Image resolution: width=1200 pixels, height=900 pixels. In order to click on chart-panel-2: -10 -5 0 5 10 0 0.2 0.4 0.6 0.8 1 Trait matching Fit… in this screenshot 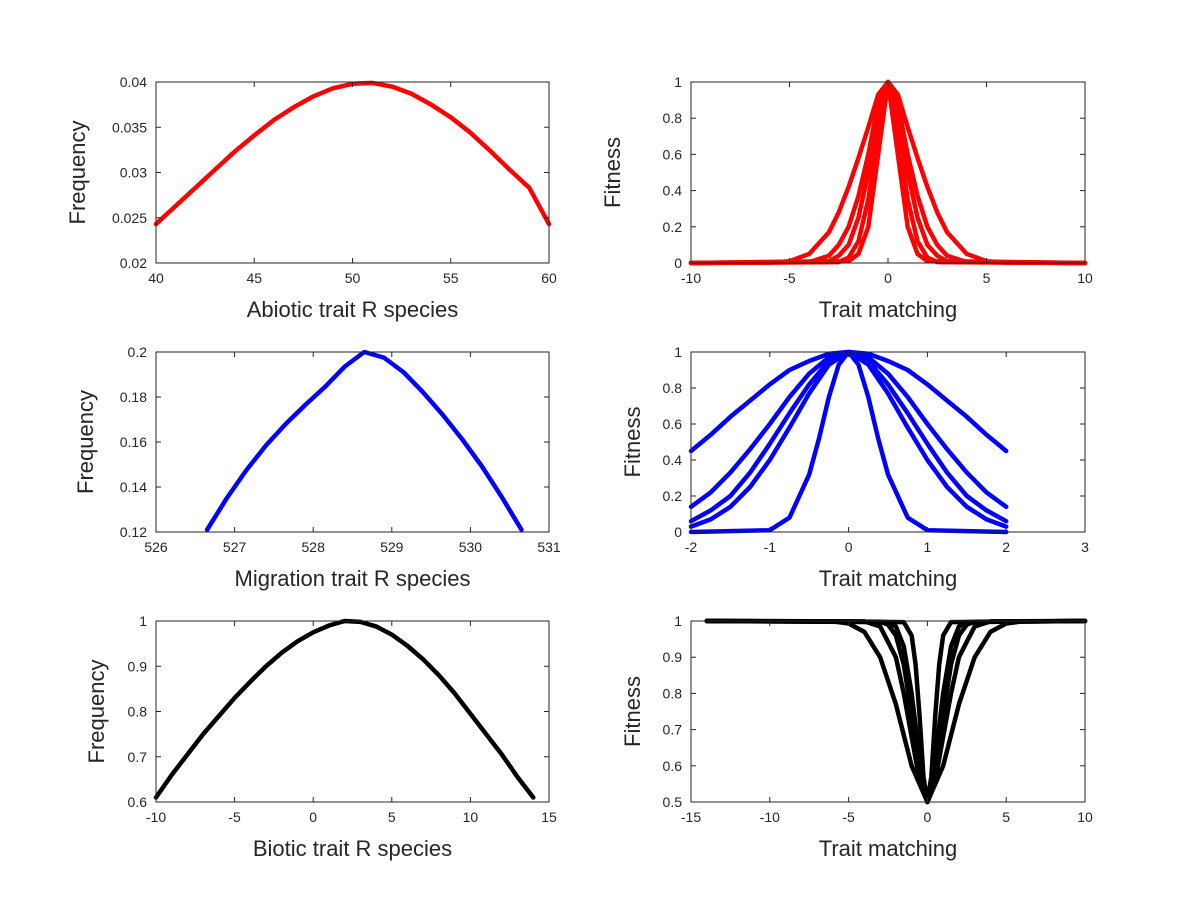, I will do `click(846, 198)`.